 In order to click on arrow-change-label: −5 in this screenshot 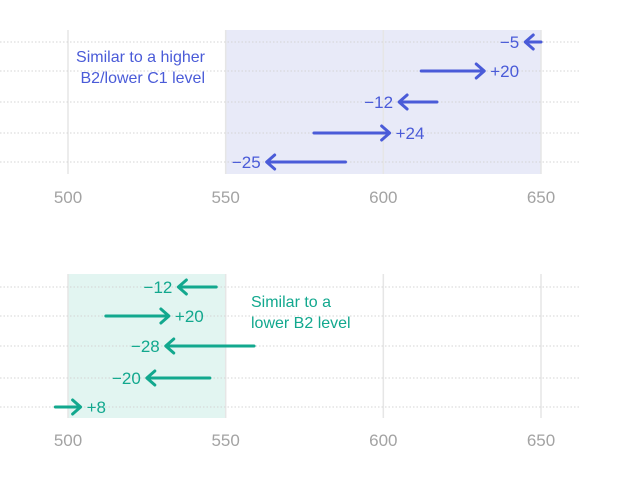, I will do `click(509, 42)`.